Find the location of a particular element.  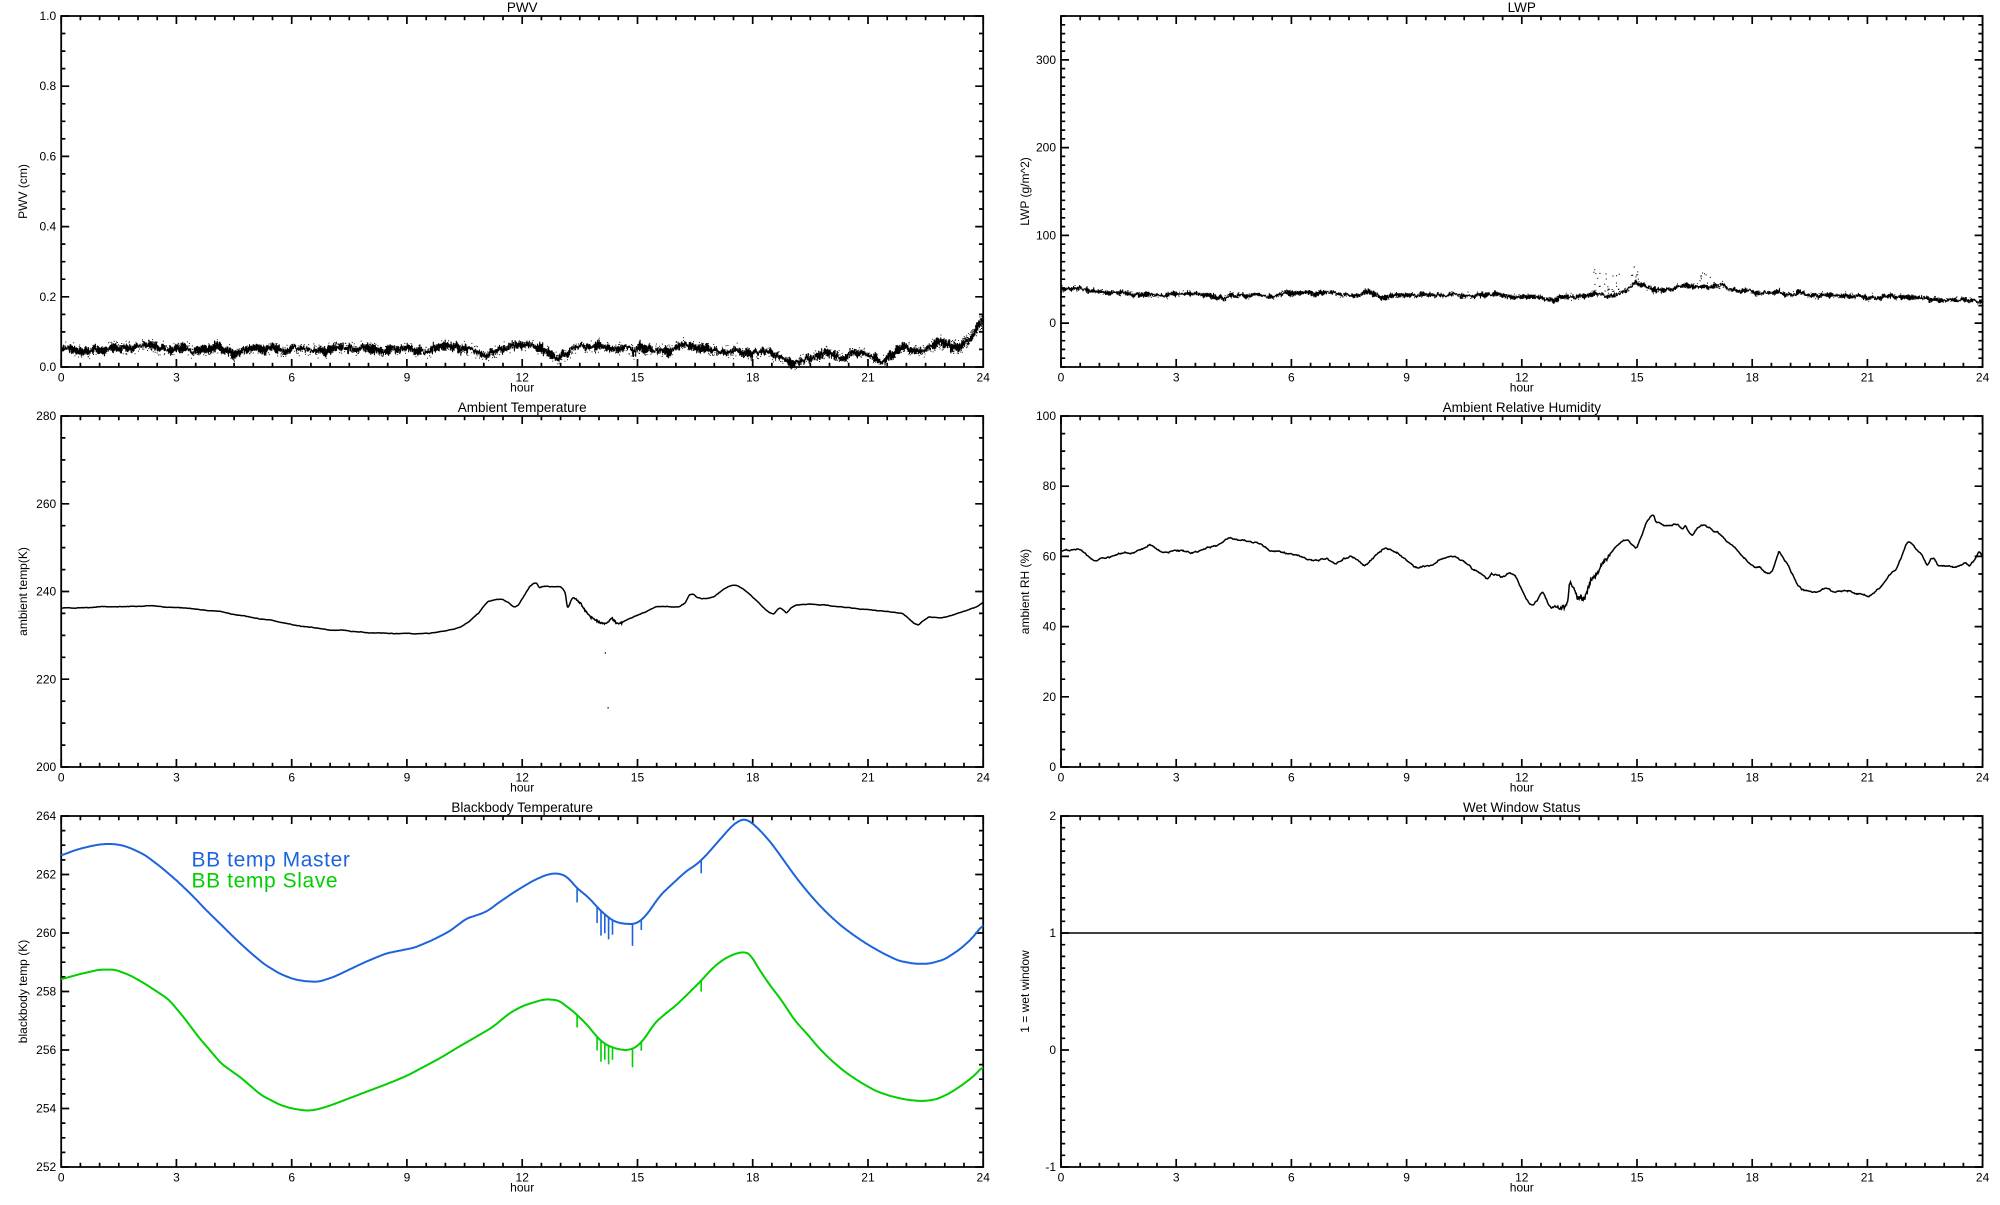

svg-text: 40 is located at coordinates (1050, 627).